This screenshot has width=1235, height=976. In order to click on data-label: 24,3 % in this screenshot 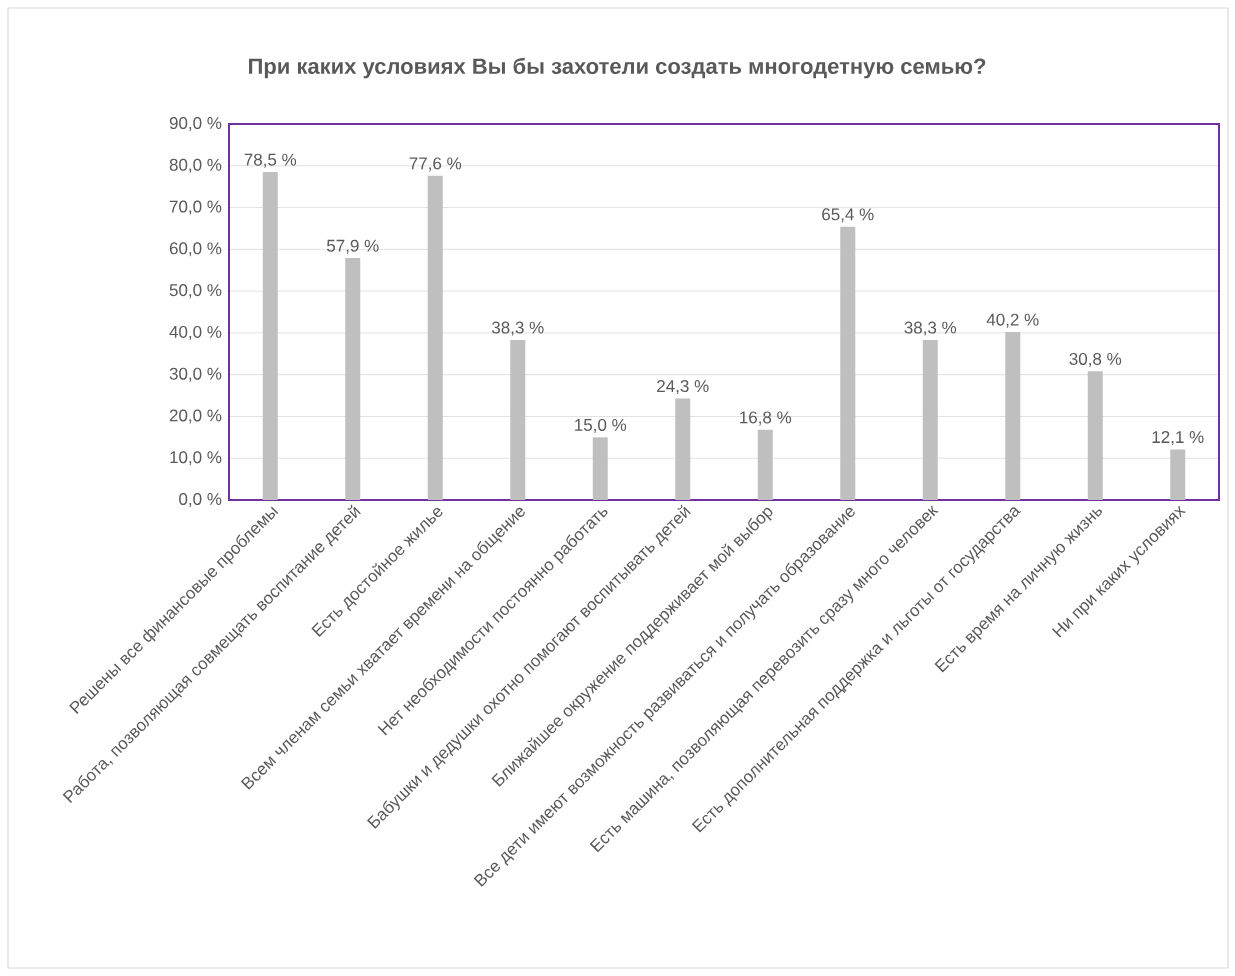, I will do `click(683, 387)`.